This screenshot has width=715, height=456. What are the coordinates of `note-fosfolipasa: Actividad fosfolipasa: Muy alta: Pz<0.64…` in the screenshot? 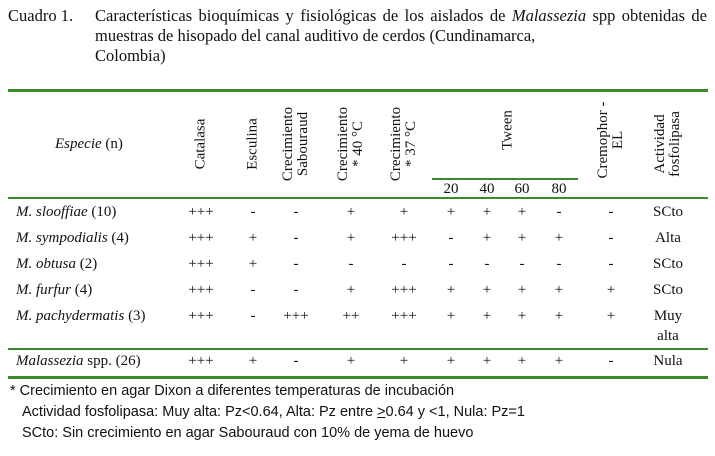 It's located at (273, 412).